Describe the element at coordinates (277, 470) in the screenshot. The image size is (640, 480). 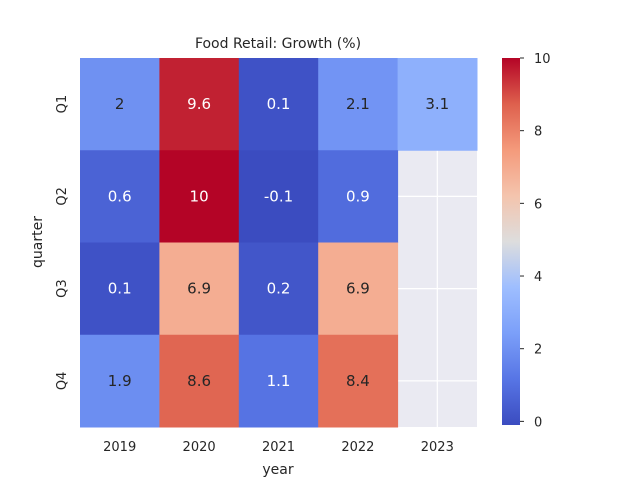
I see `x-axis-label: year` at that location.